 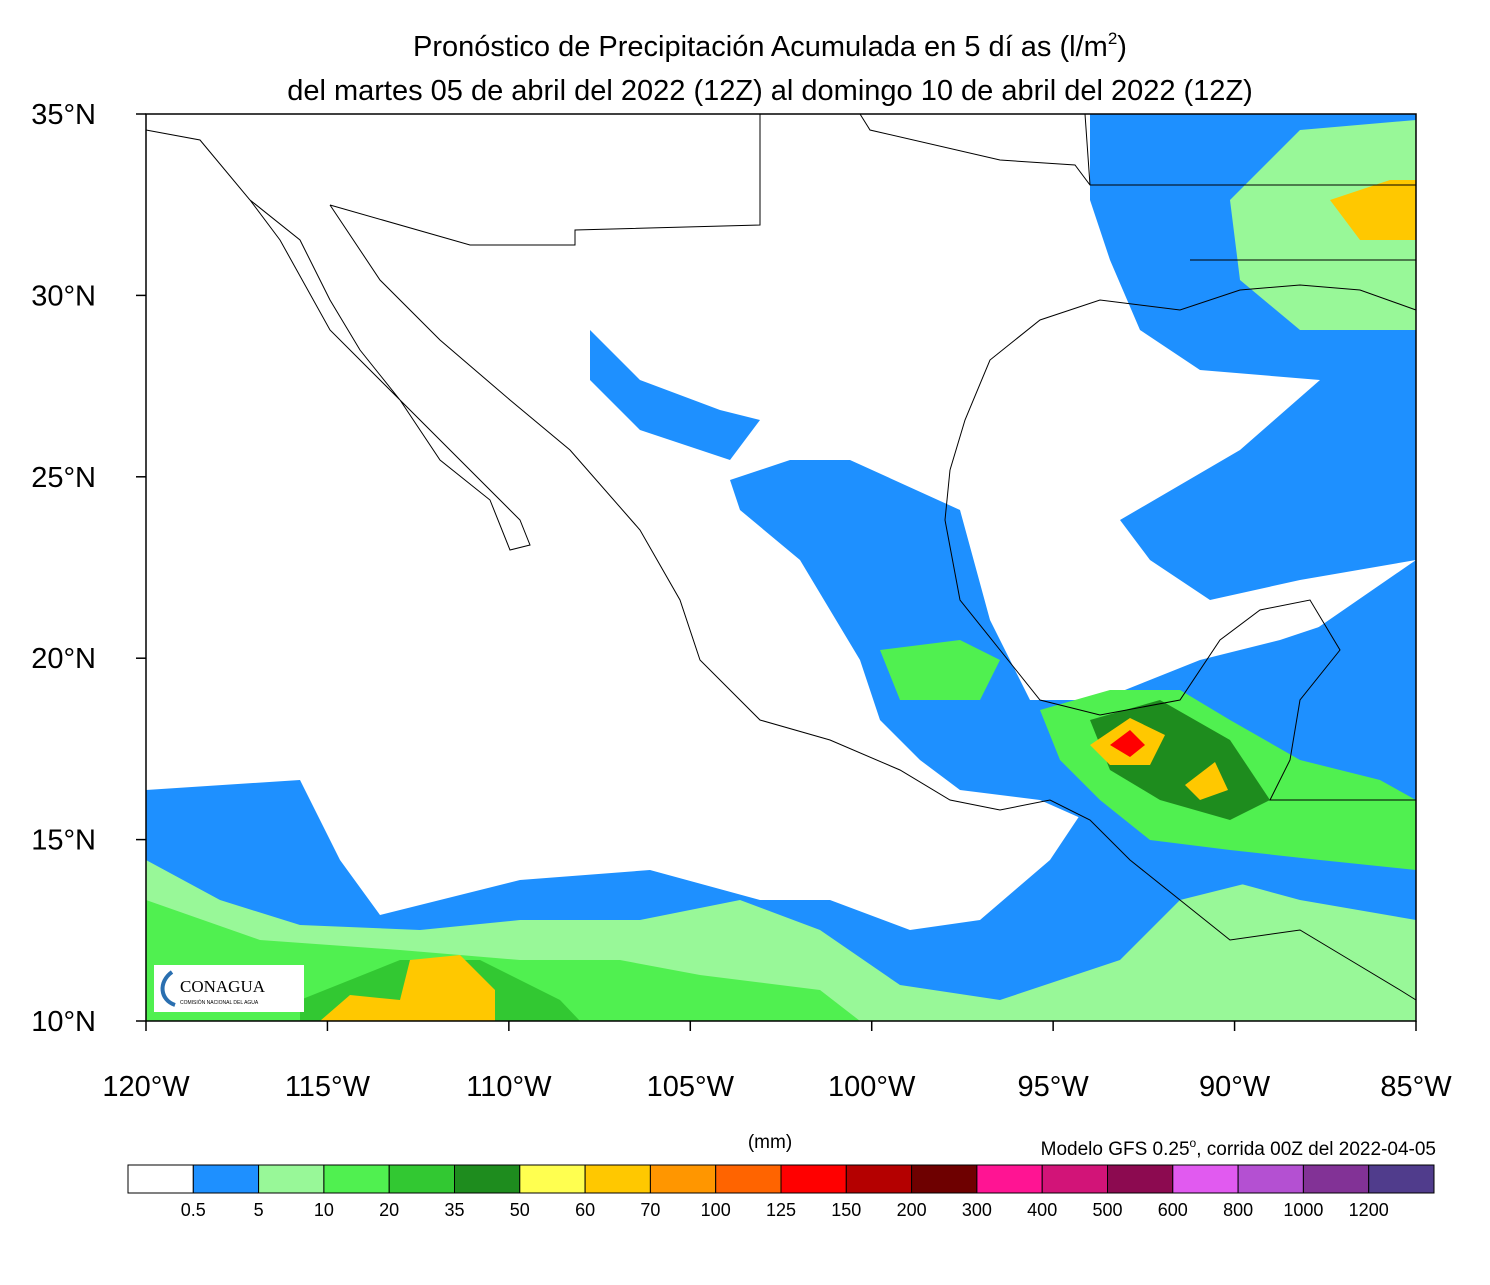 I want to click on note-text: Modelo GFS 0.25, so click(x=1115, y=1149).